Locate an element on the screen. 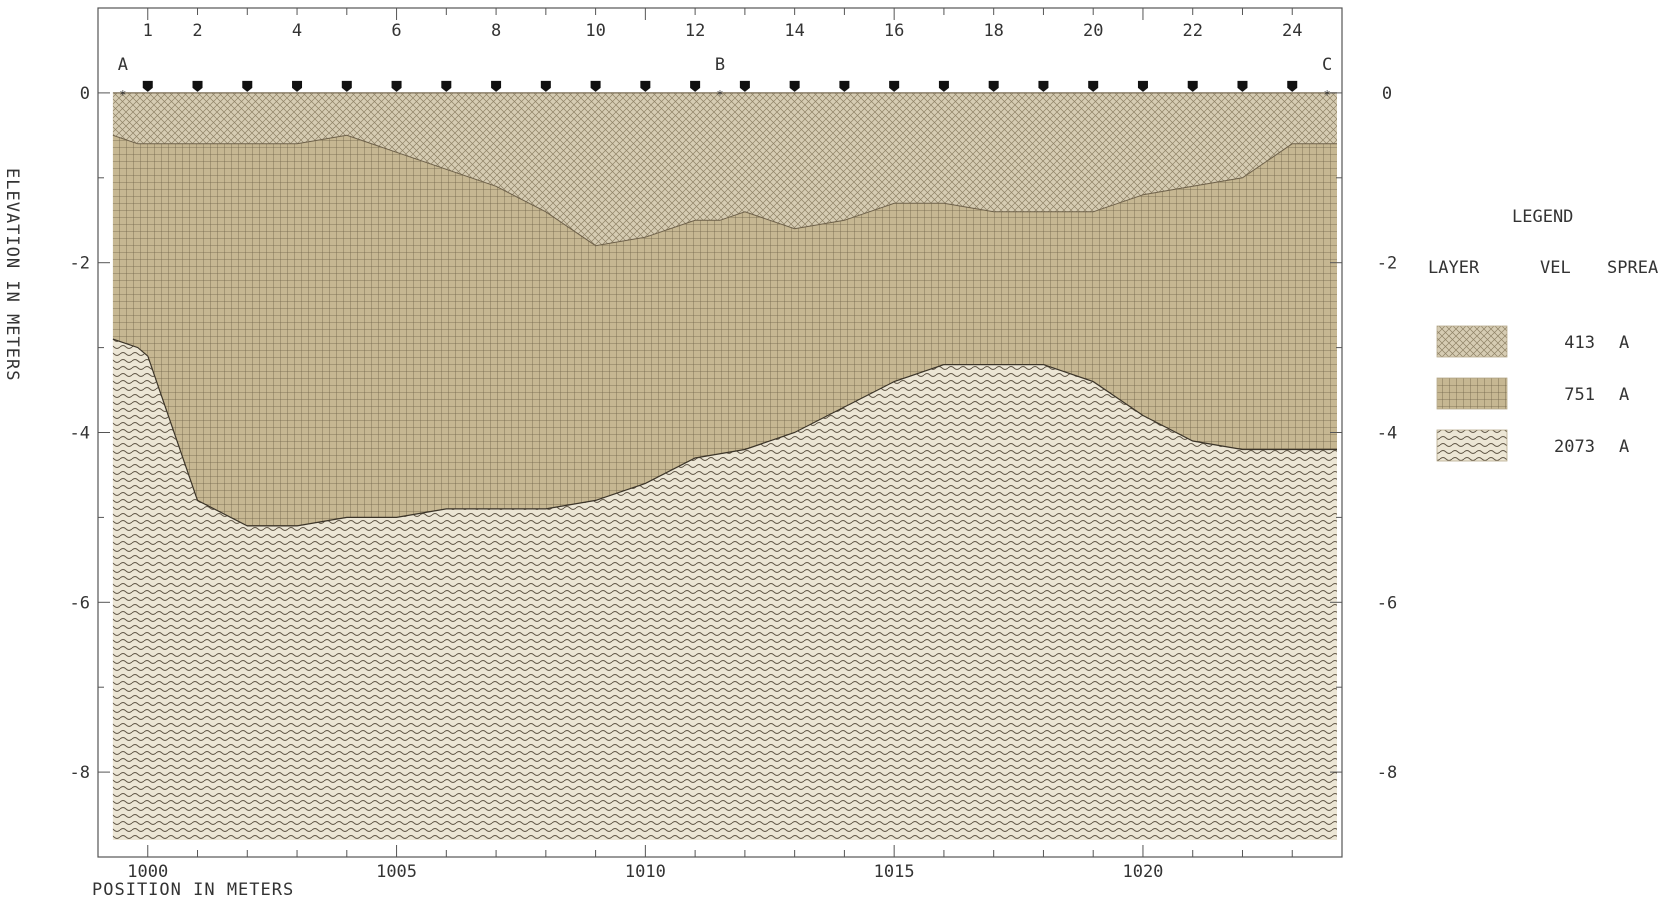  x-tick-label: 1020 is located at coordinates (1142, 872).